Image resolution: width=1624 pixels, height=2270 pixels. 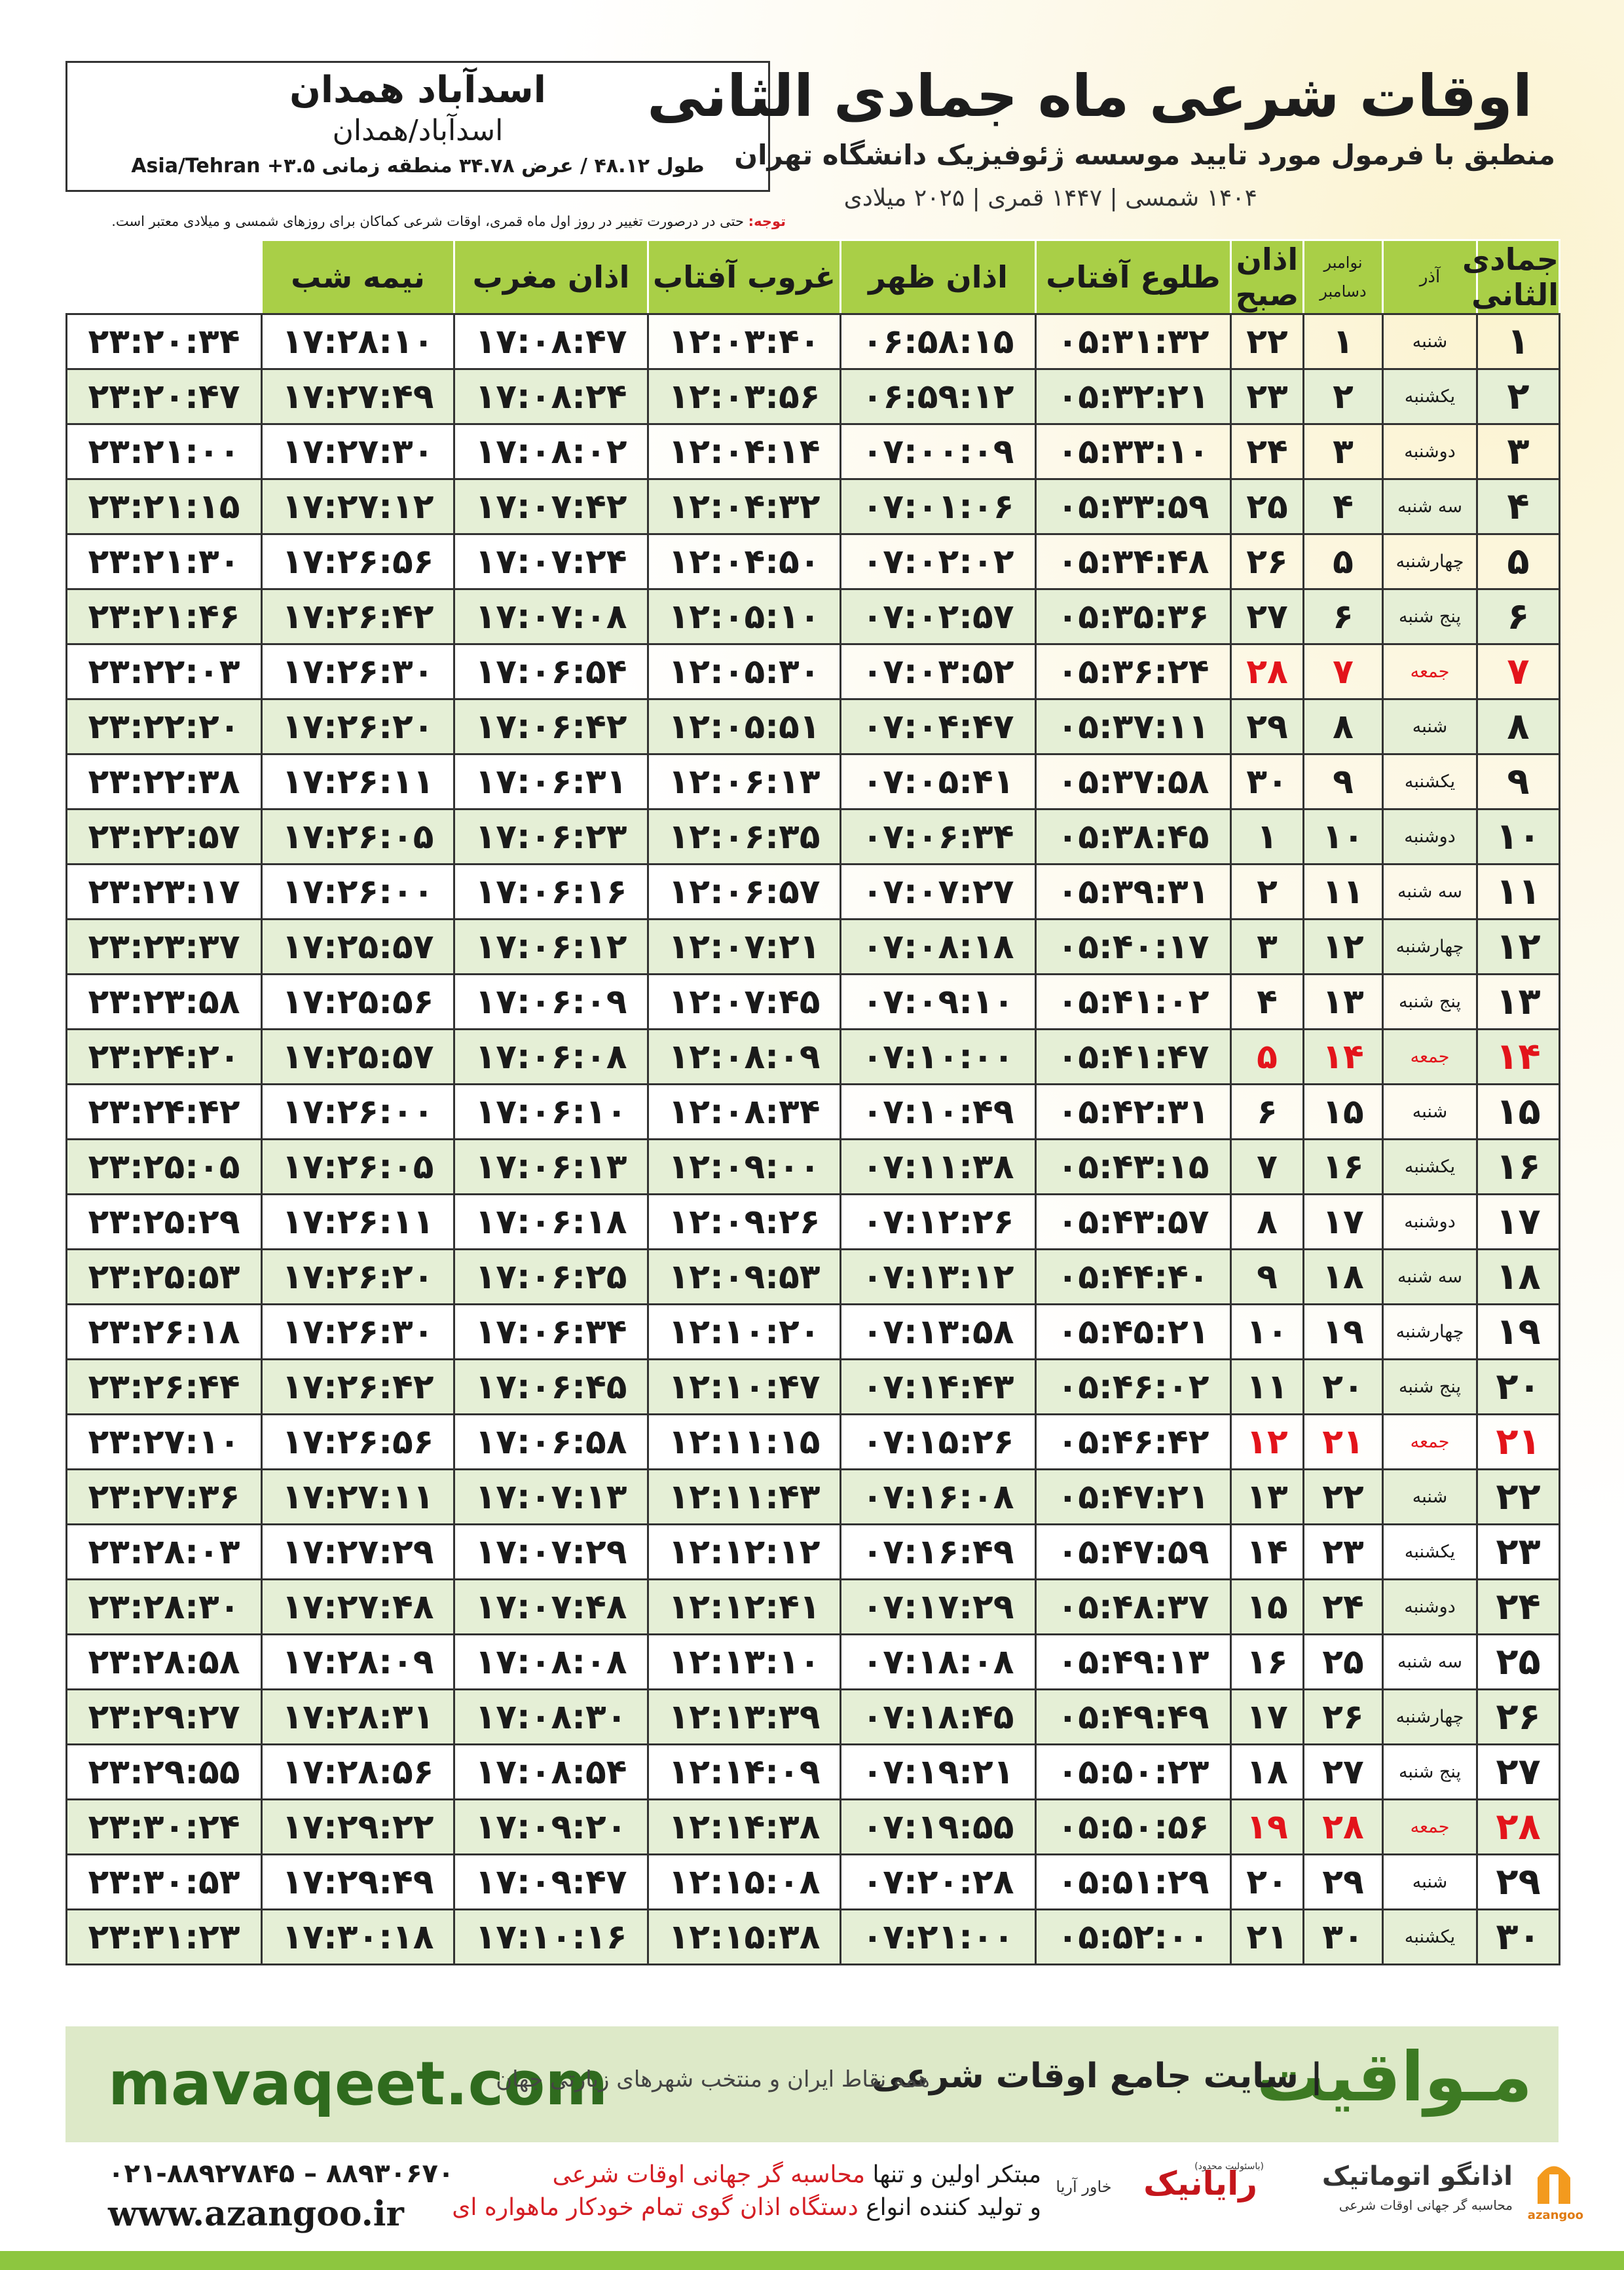 What do you see at coordinates (1133, 1386) in the screenshot?
I see `time: ۰۵:۴۶:۰۲` at bounding box center [1133, 1386].